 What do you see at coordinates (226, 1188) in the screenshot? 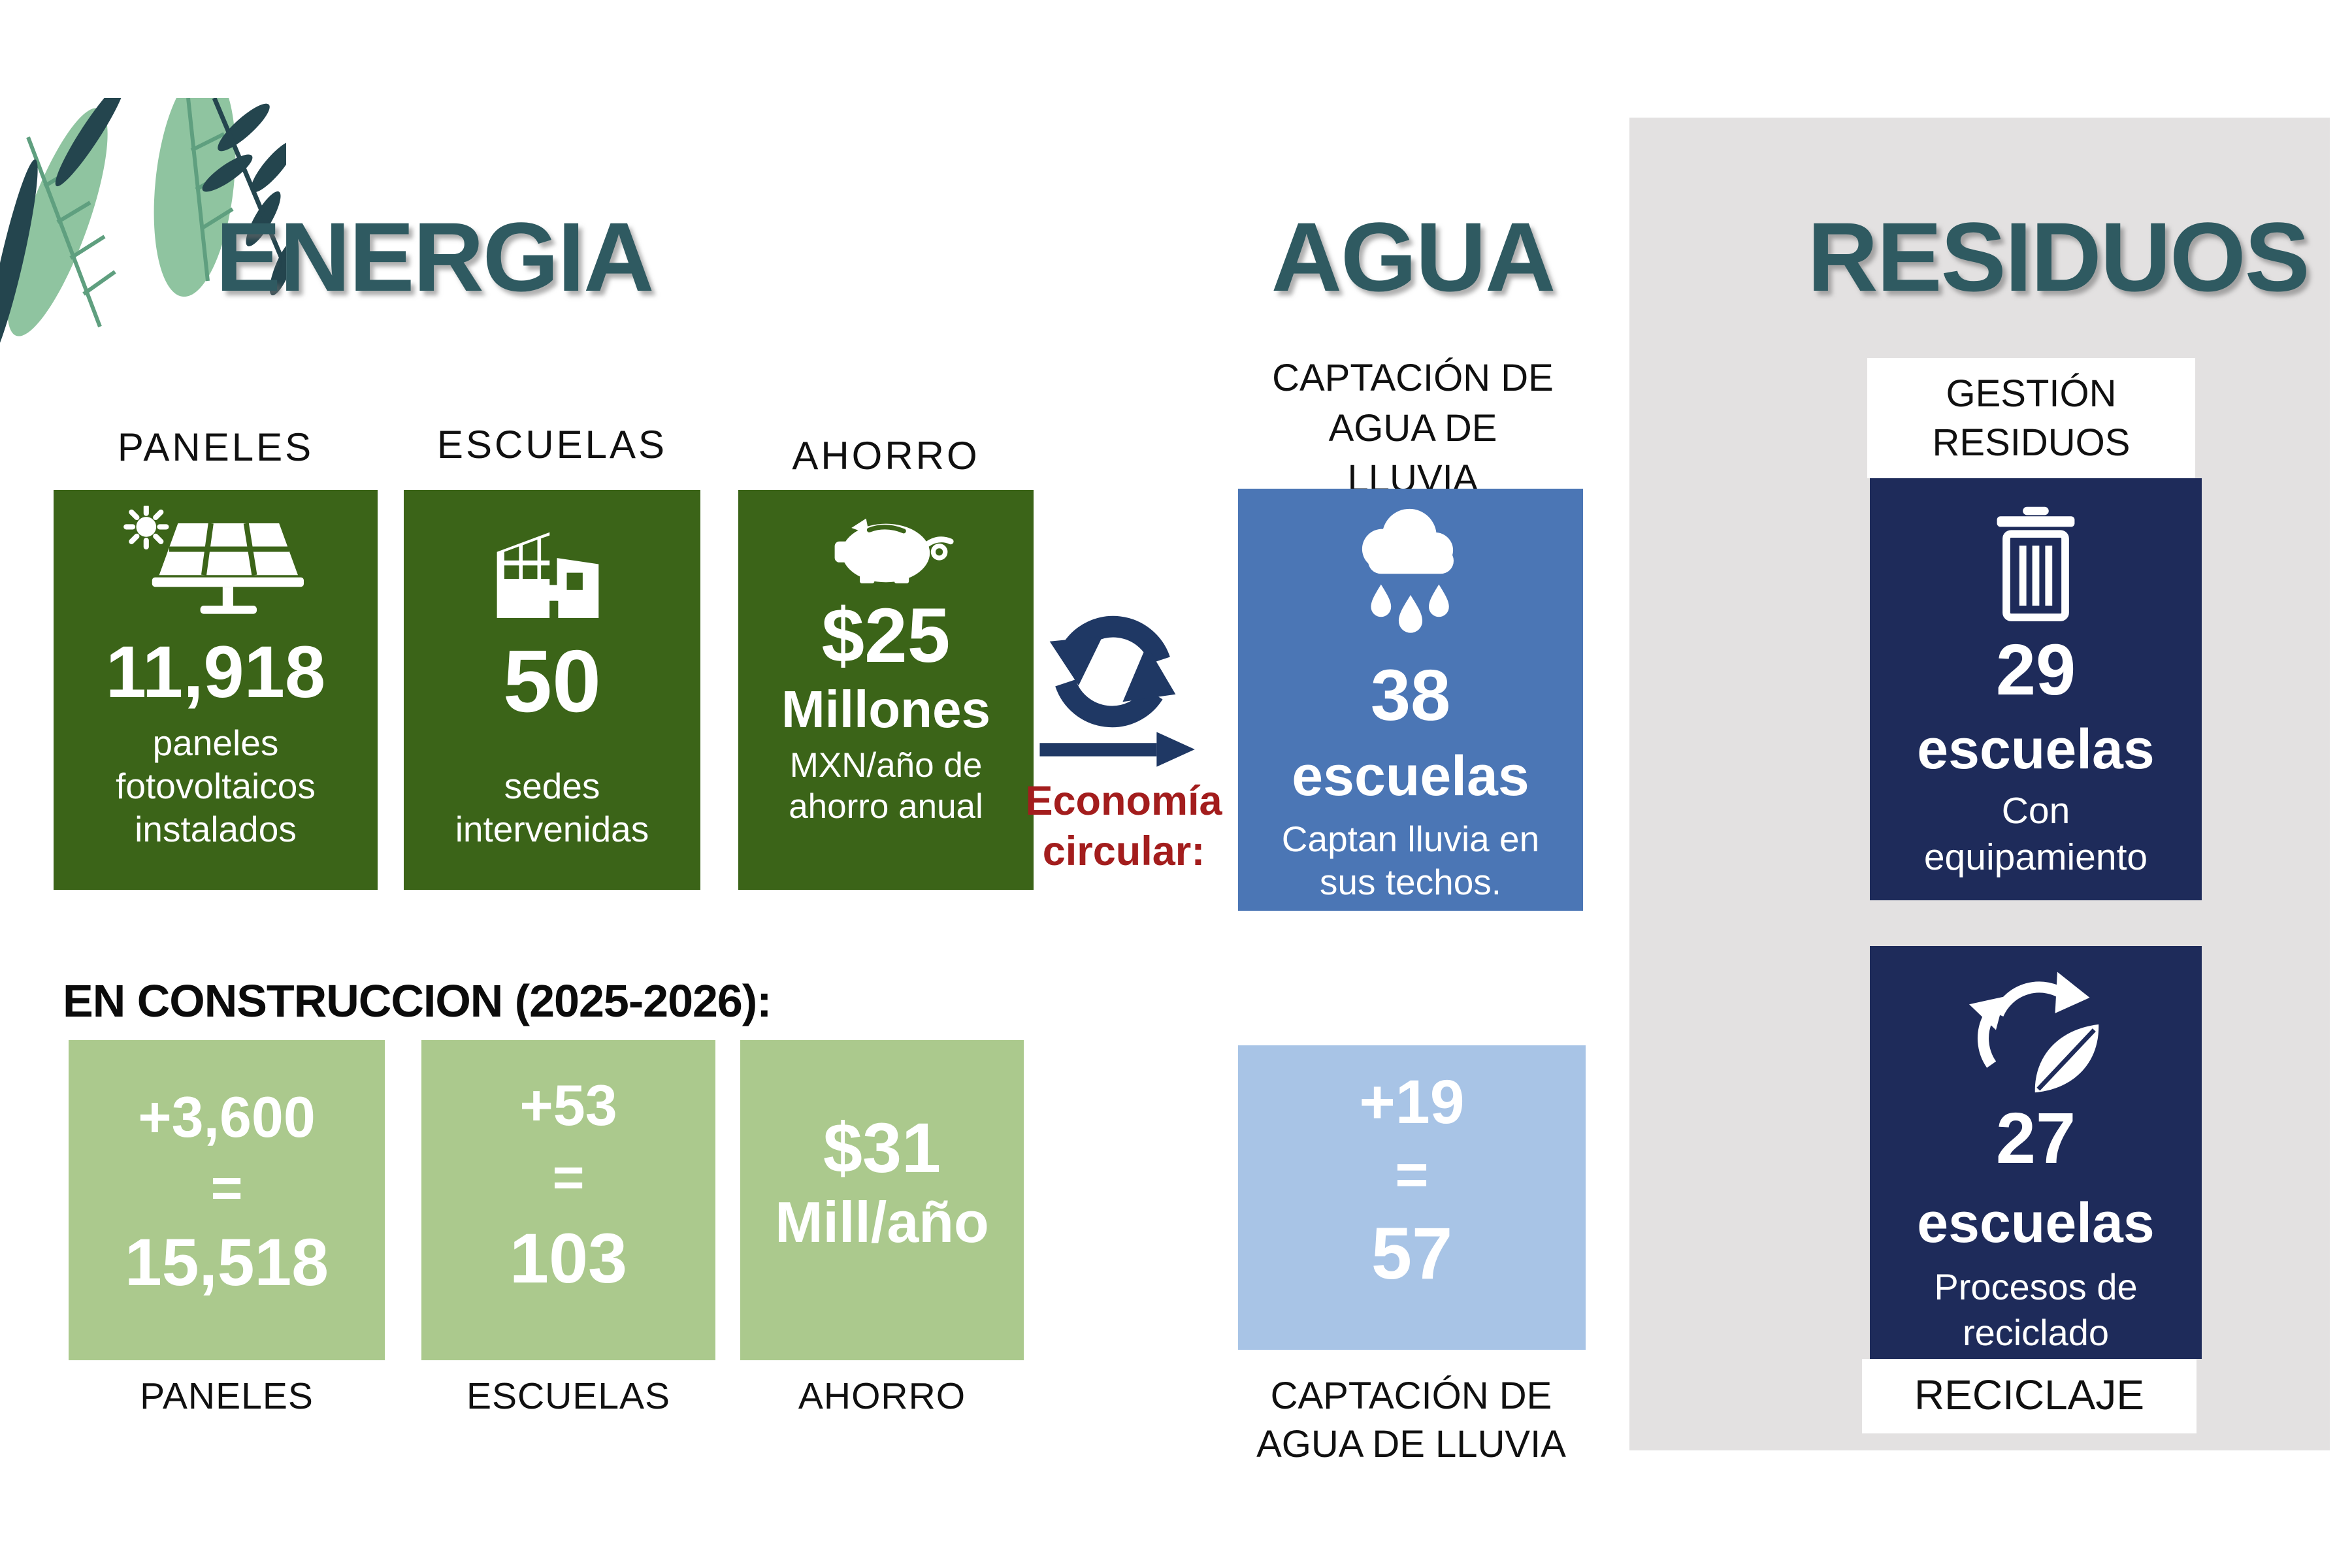
I see `construction-paneles-equals: =` at bounding box center [226, 1188].